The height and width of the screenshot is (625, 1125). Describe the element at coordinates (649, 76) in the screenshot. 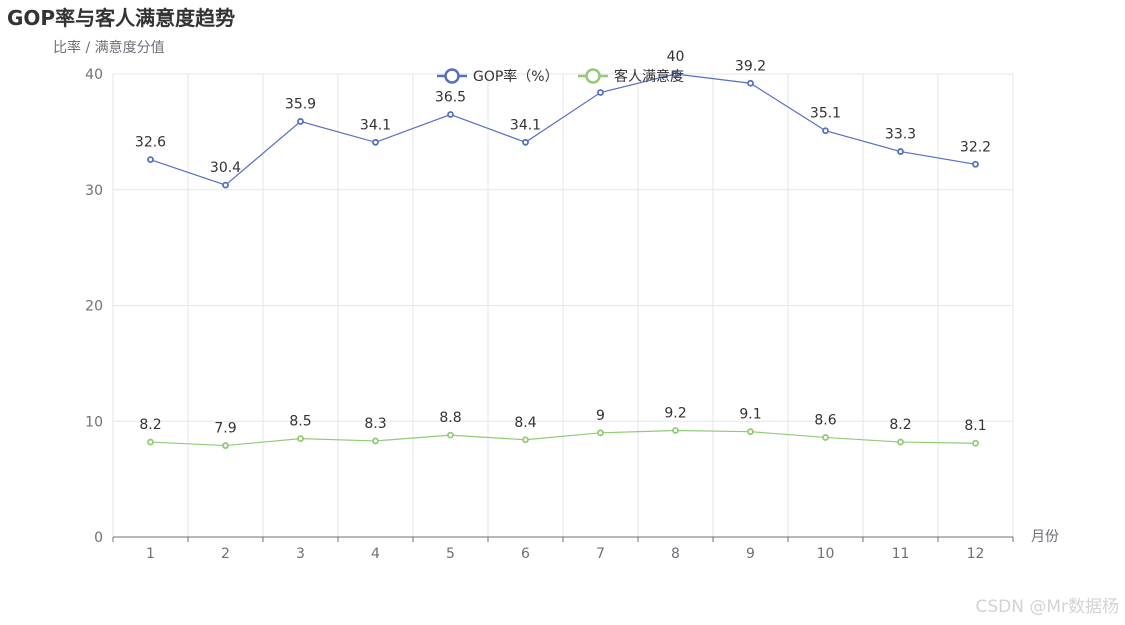

I see `legend-label: 客人满意度` at that location.